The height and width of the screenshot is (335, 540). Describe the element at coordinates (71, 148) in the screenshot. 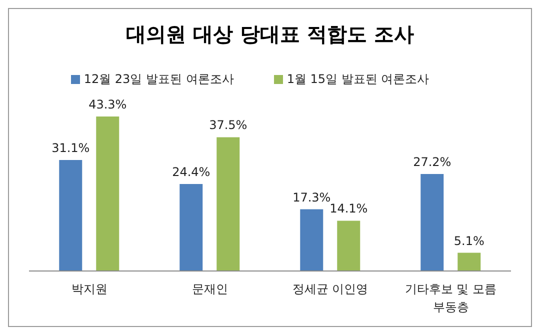

I see `data-label: 31.1%` at that location.